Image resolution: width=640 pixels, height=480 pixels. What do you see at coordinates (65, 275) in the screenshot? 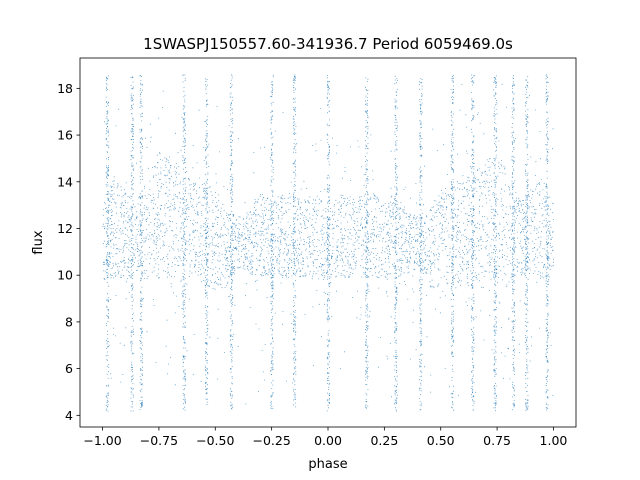
I see `y-tick-label: 10` at bounding box center [65, 275].